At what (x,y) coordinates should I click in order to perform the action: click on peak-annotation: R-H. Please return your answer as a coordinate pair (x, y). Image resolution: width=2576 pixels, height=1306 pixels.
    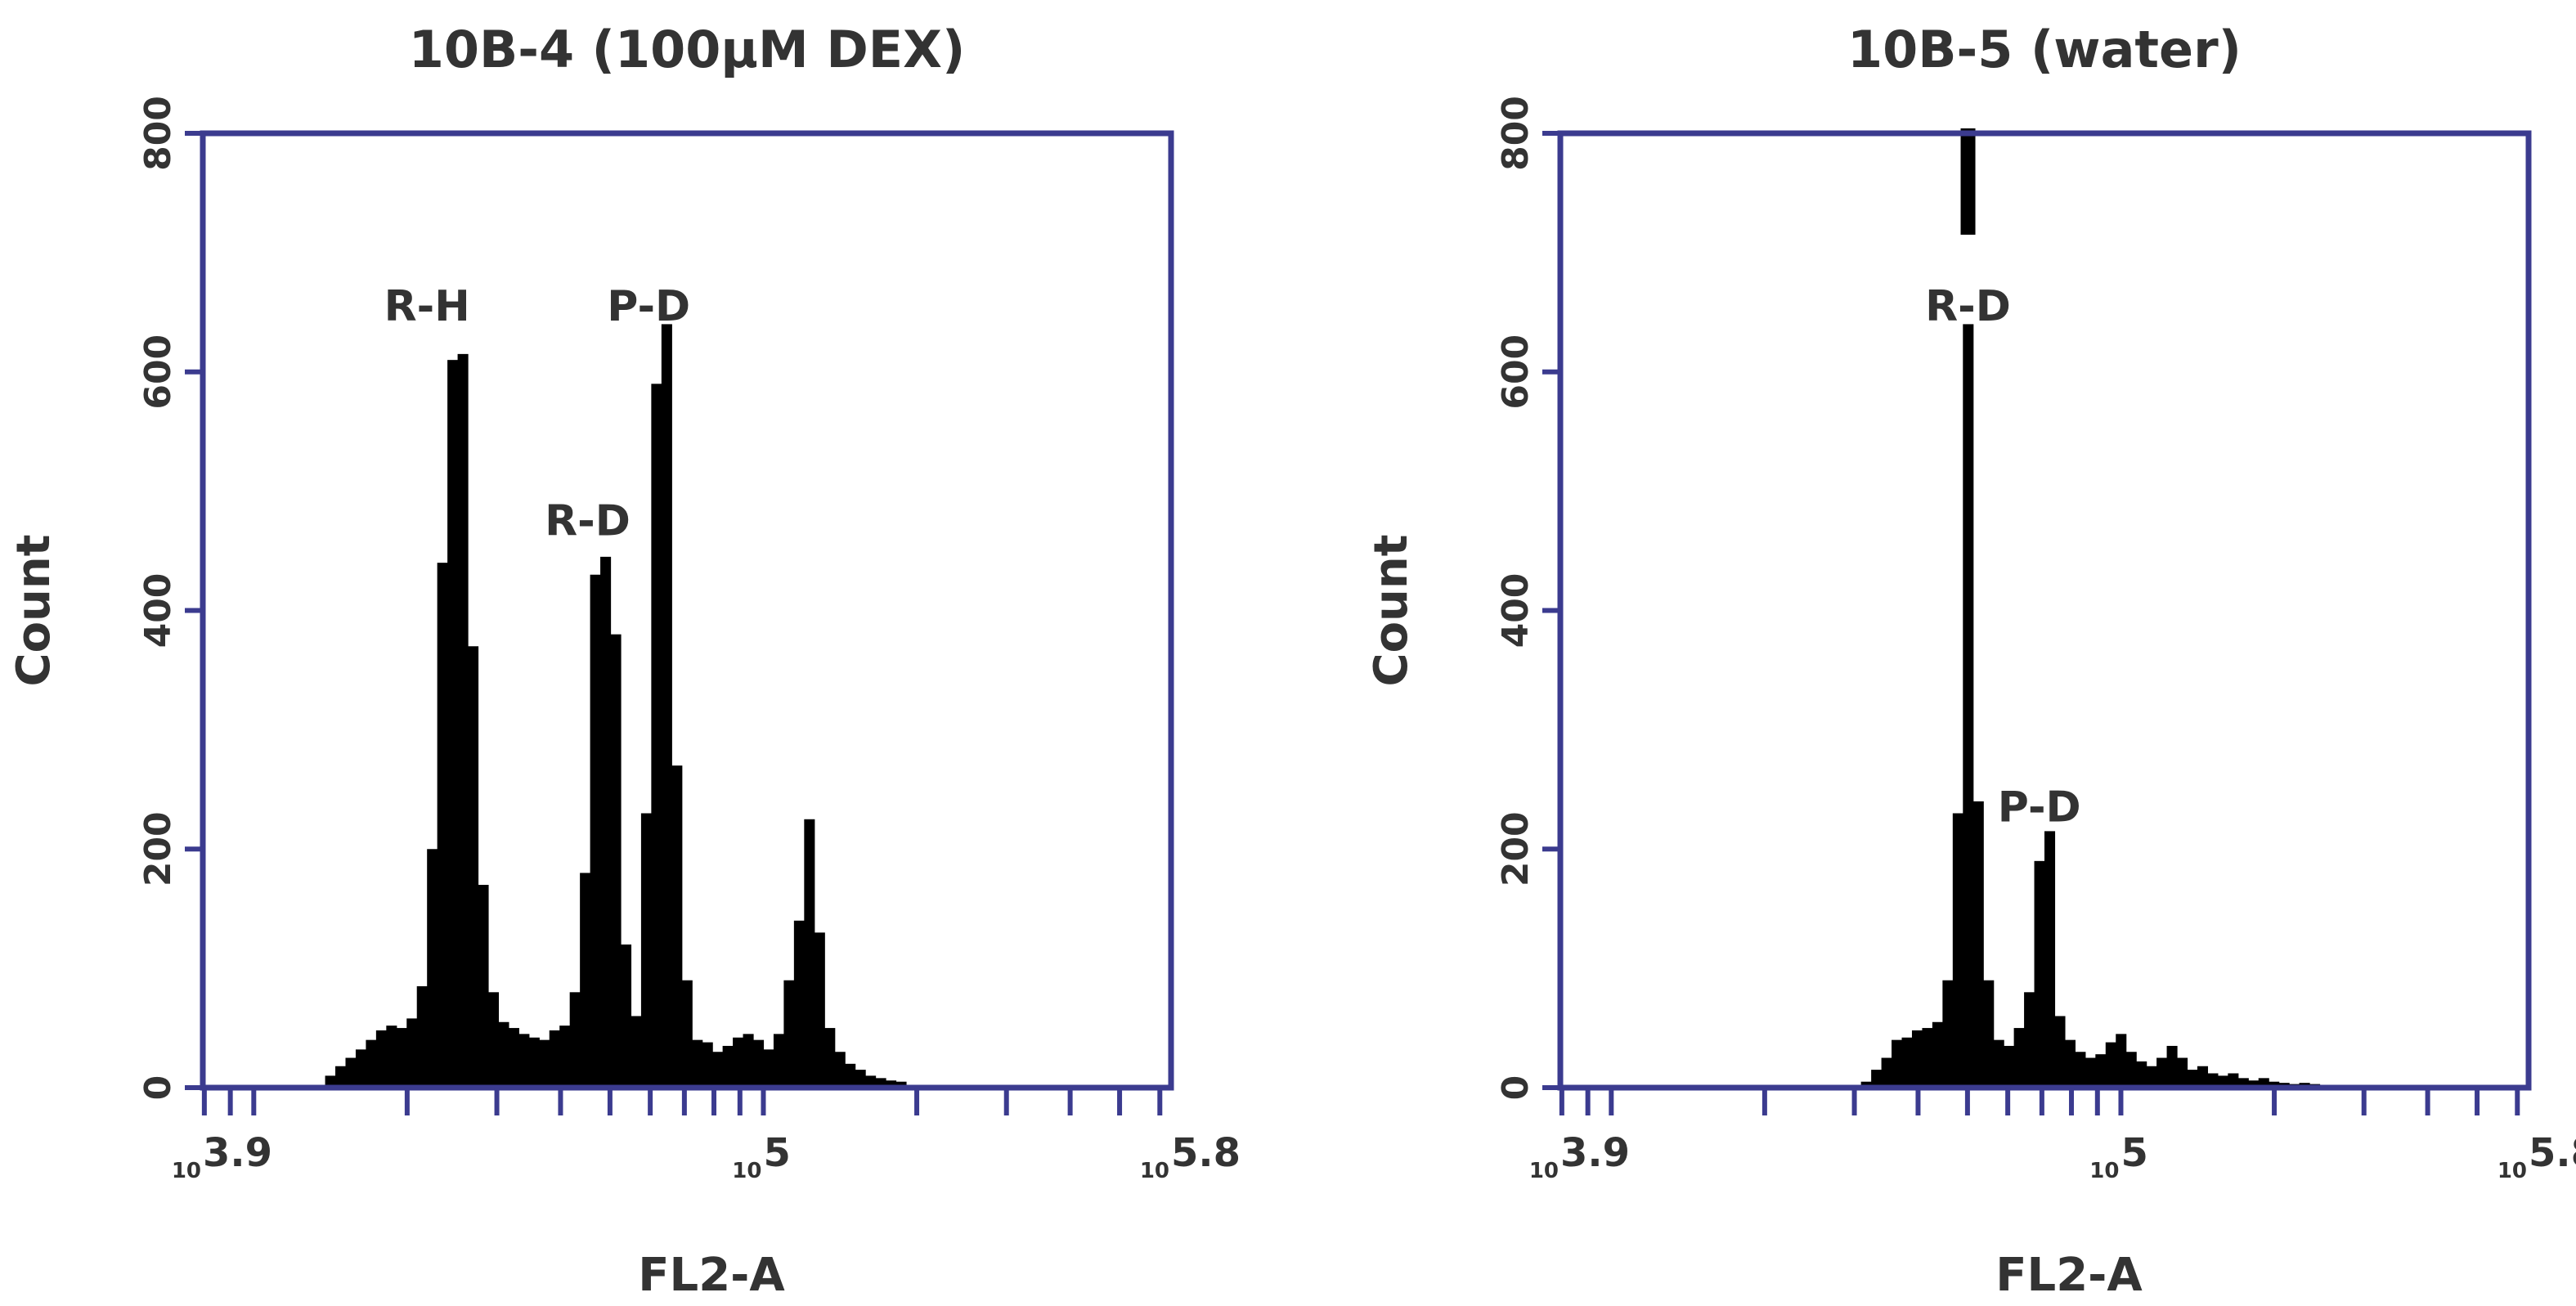
    Looking at the image, I should click on (427, 306).